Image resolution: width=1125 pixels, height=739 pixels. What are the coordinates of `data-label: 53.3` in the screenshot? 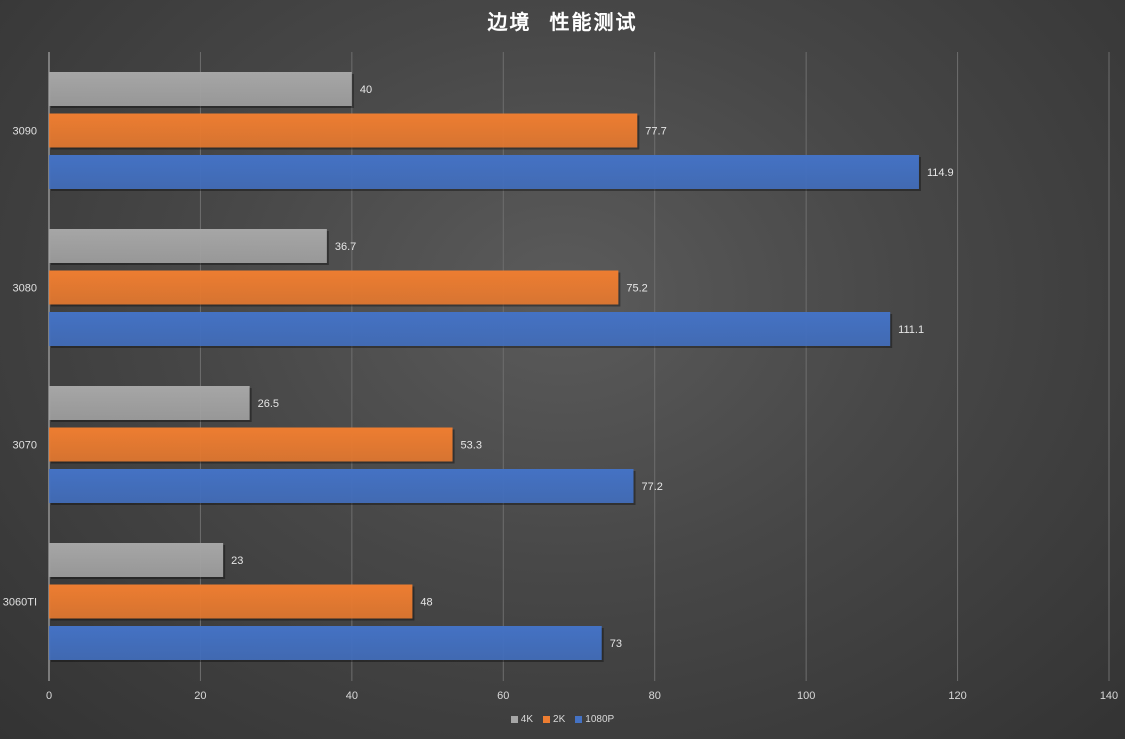 It's located at (471, 446).